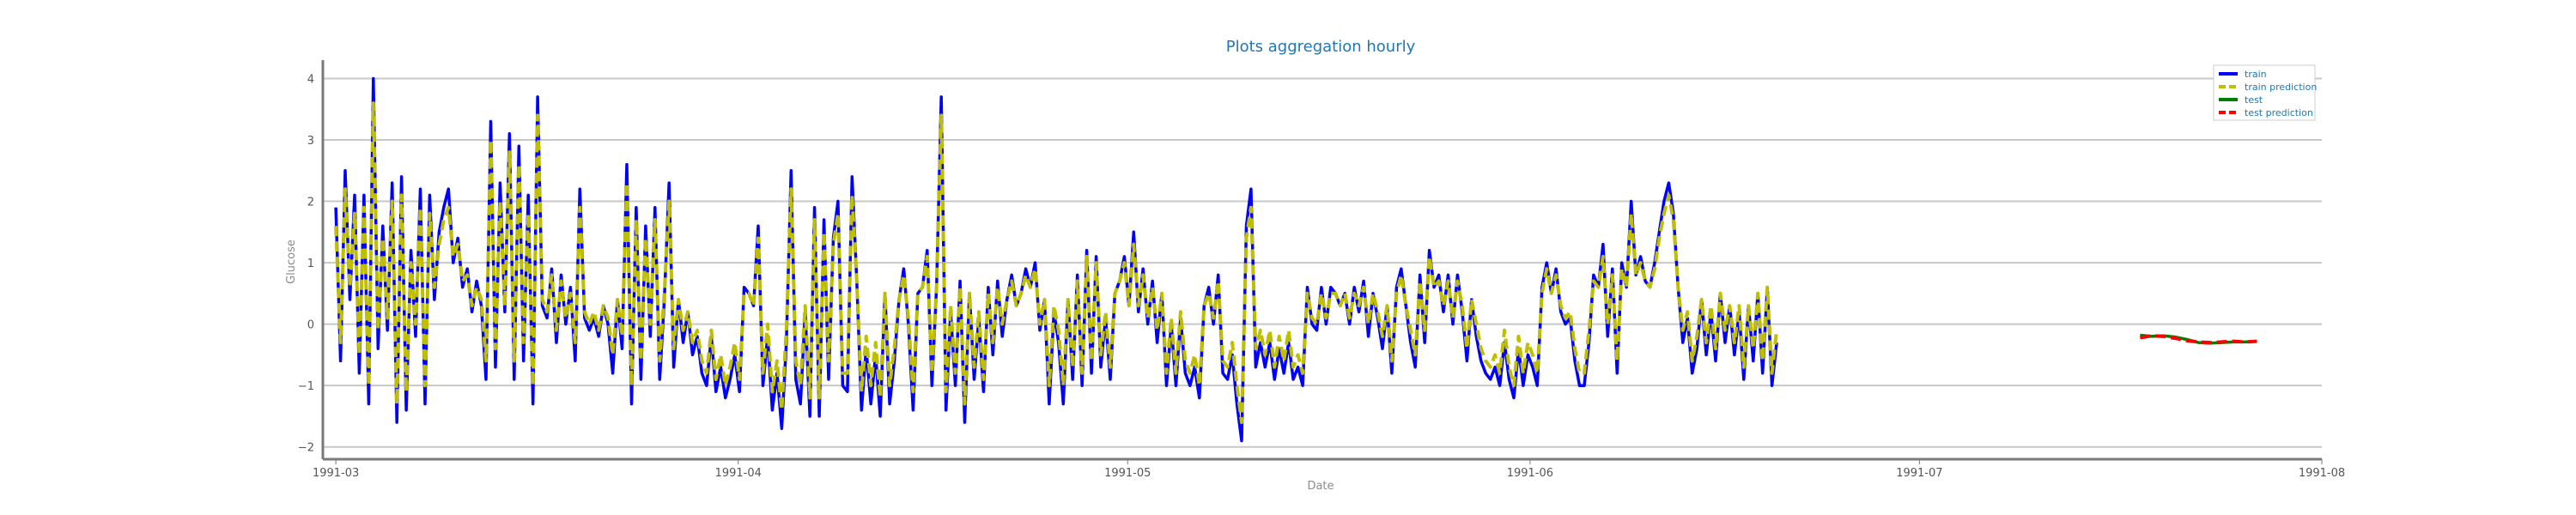 The height and width of the screenshot is (515, 2576). Describe the element at coordinates (1530, 473) in the screenshot. I see `x-tick-label: 1991-06` at that location.